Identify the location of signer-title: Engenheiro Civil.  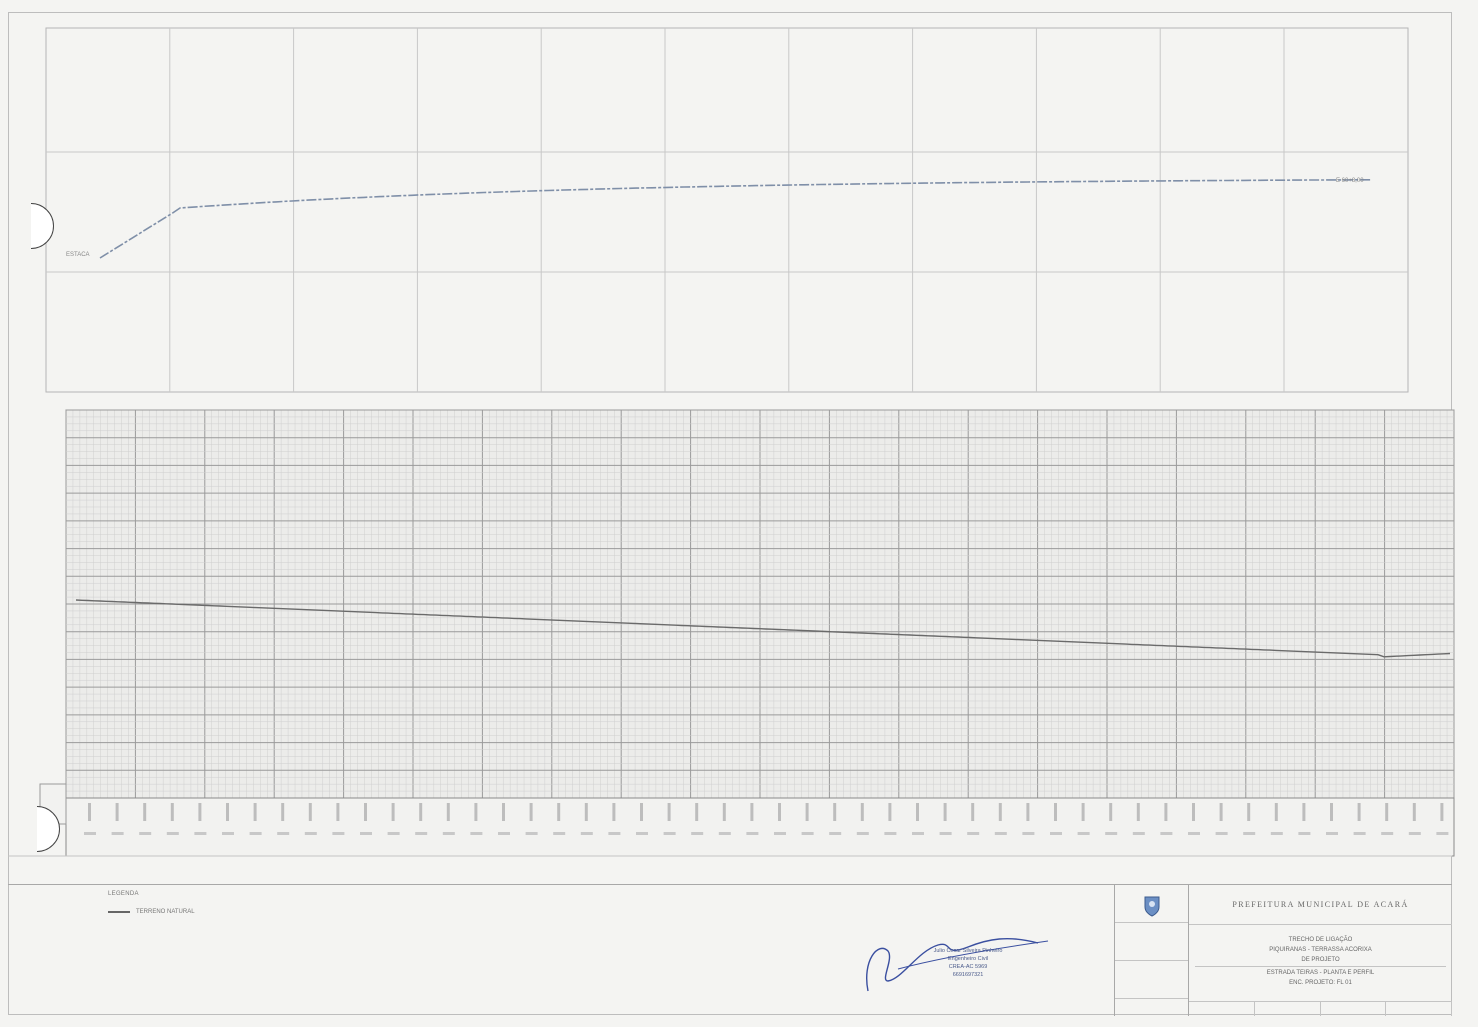
(968, 959).